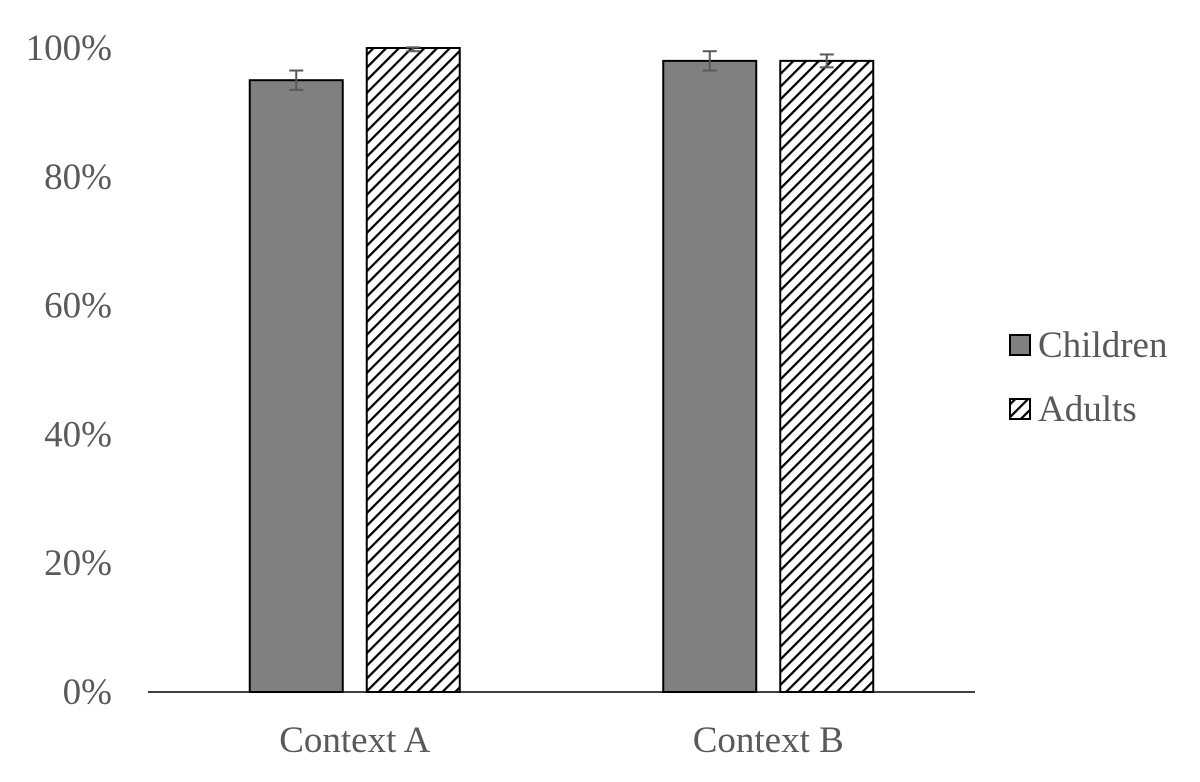  What do you see at coordinates (1088, 377) in the screenshot?
I see `legend: Children Adults` at bounding box center [1088, 377].